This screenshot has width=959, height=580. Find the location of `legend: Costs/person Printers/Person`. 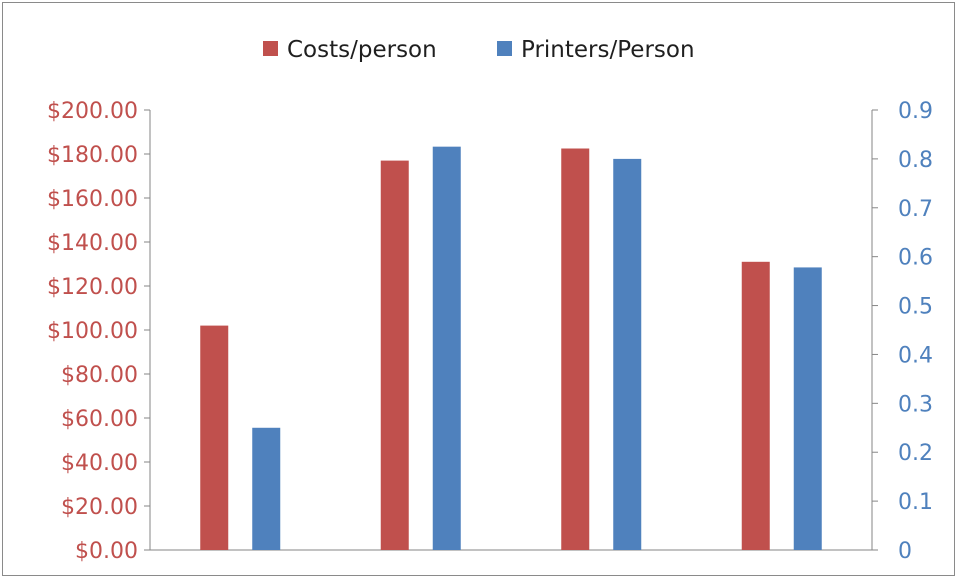

legend: Costs/person Printers/Person is located at coordinates (479, 50).